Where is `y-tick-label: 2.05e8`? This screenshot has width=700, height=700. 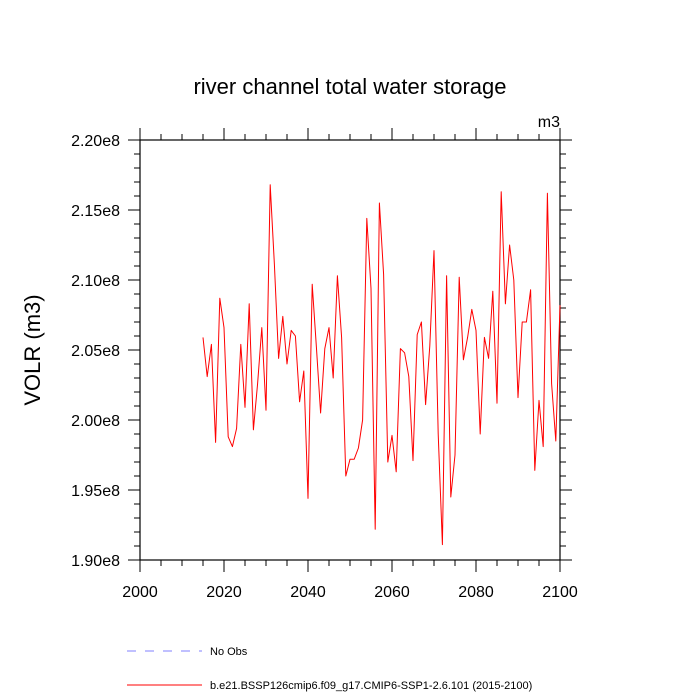
y-tick-label: 2.05e8 is located at coordinates (95, 351).